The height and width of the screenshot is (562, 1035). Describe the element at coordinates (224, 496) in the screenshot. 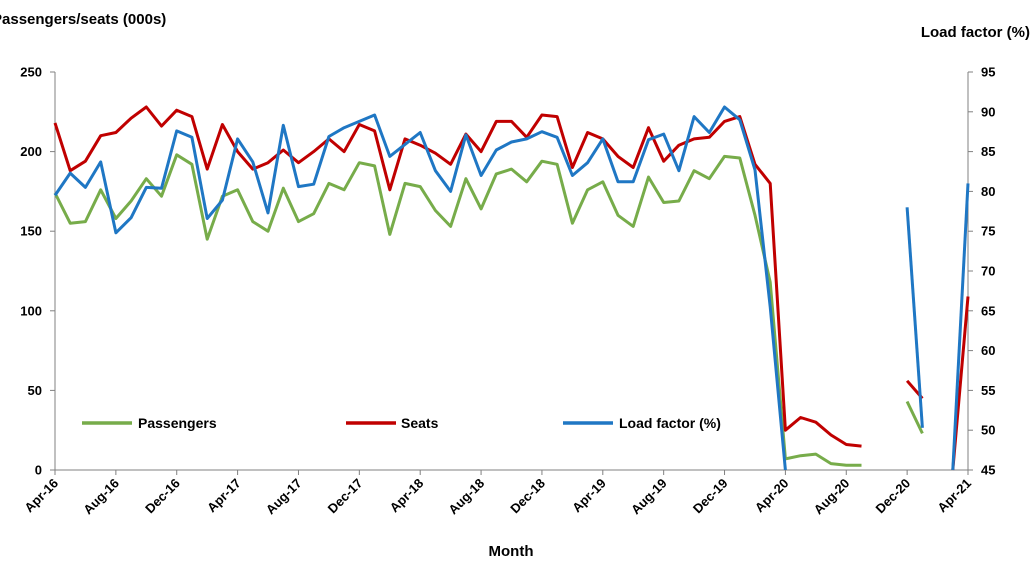

I see `x-tick-label: Apr-17` at that location.